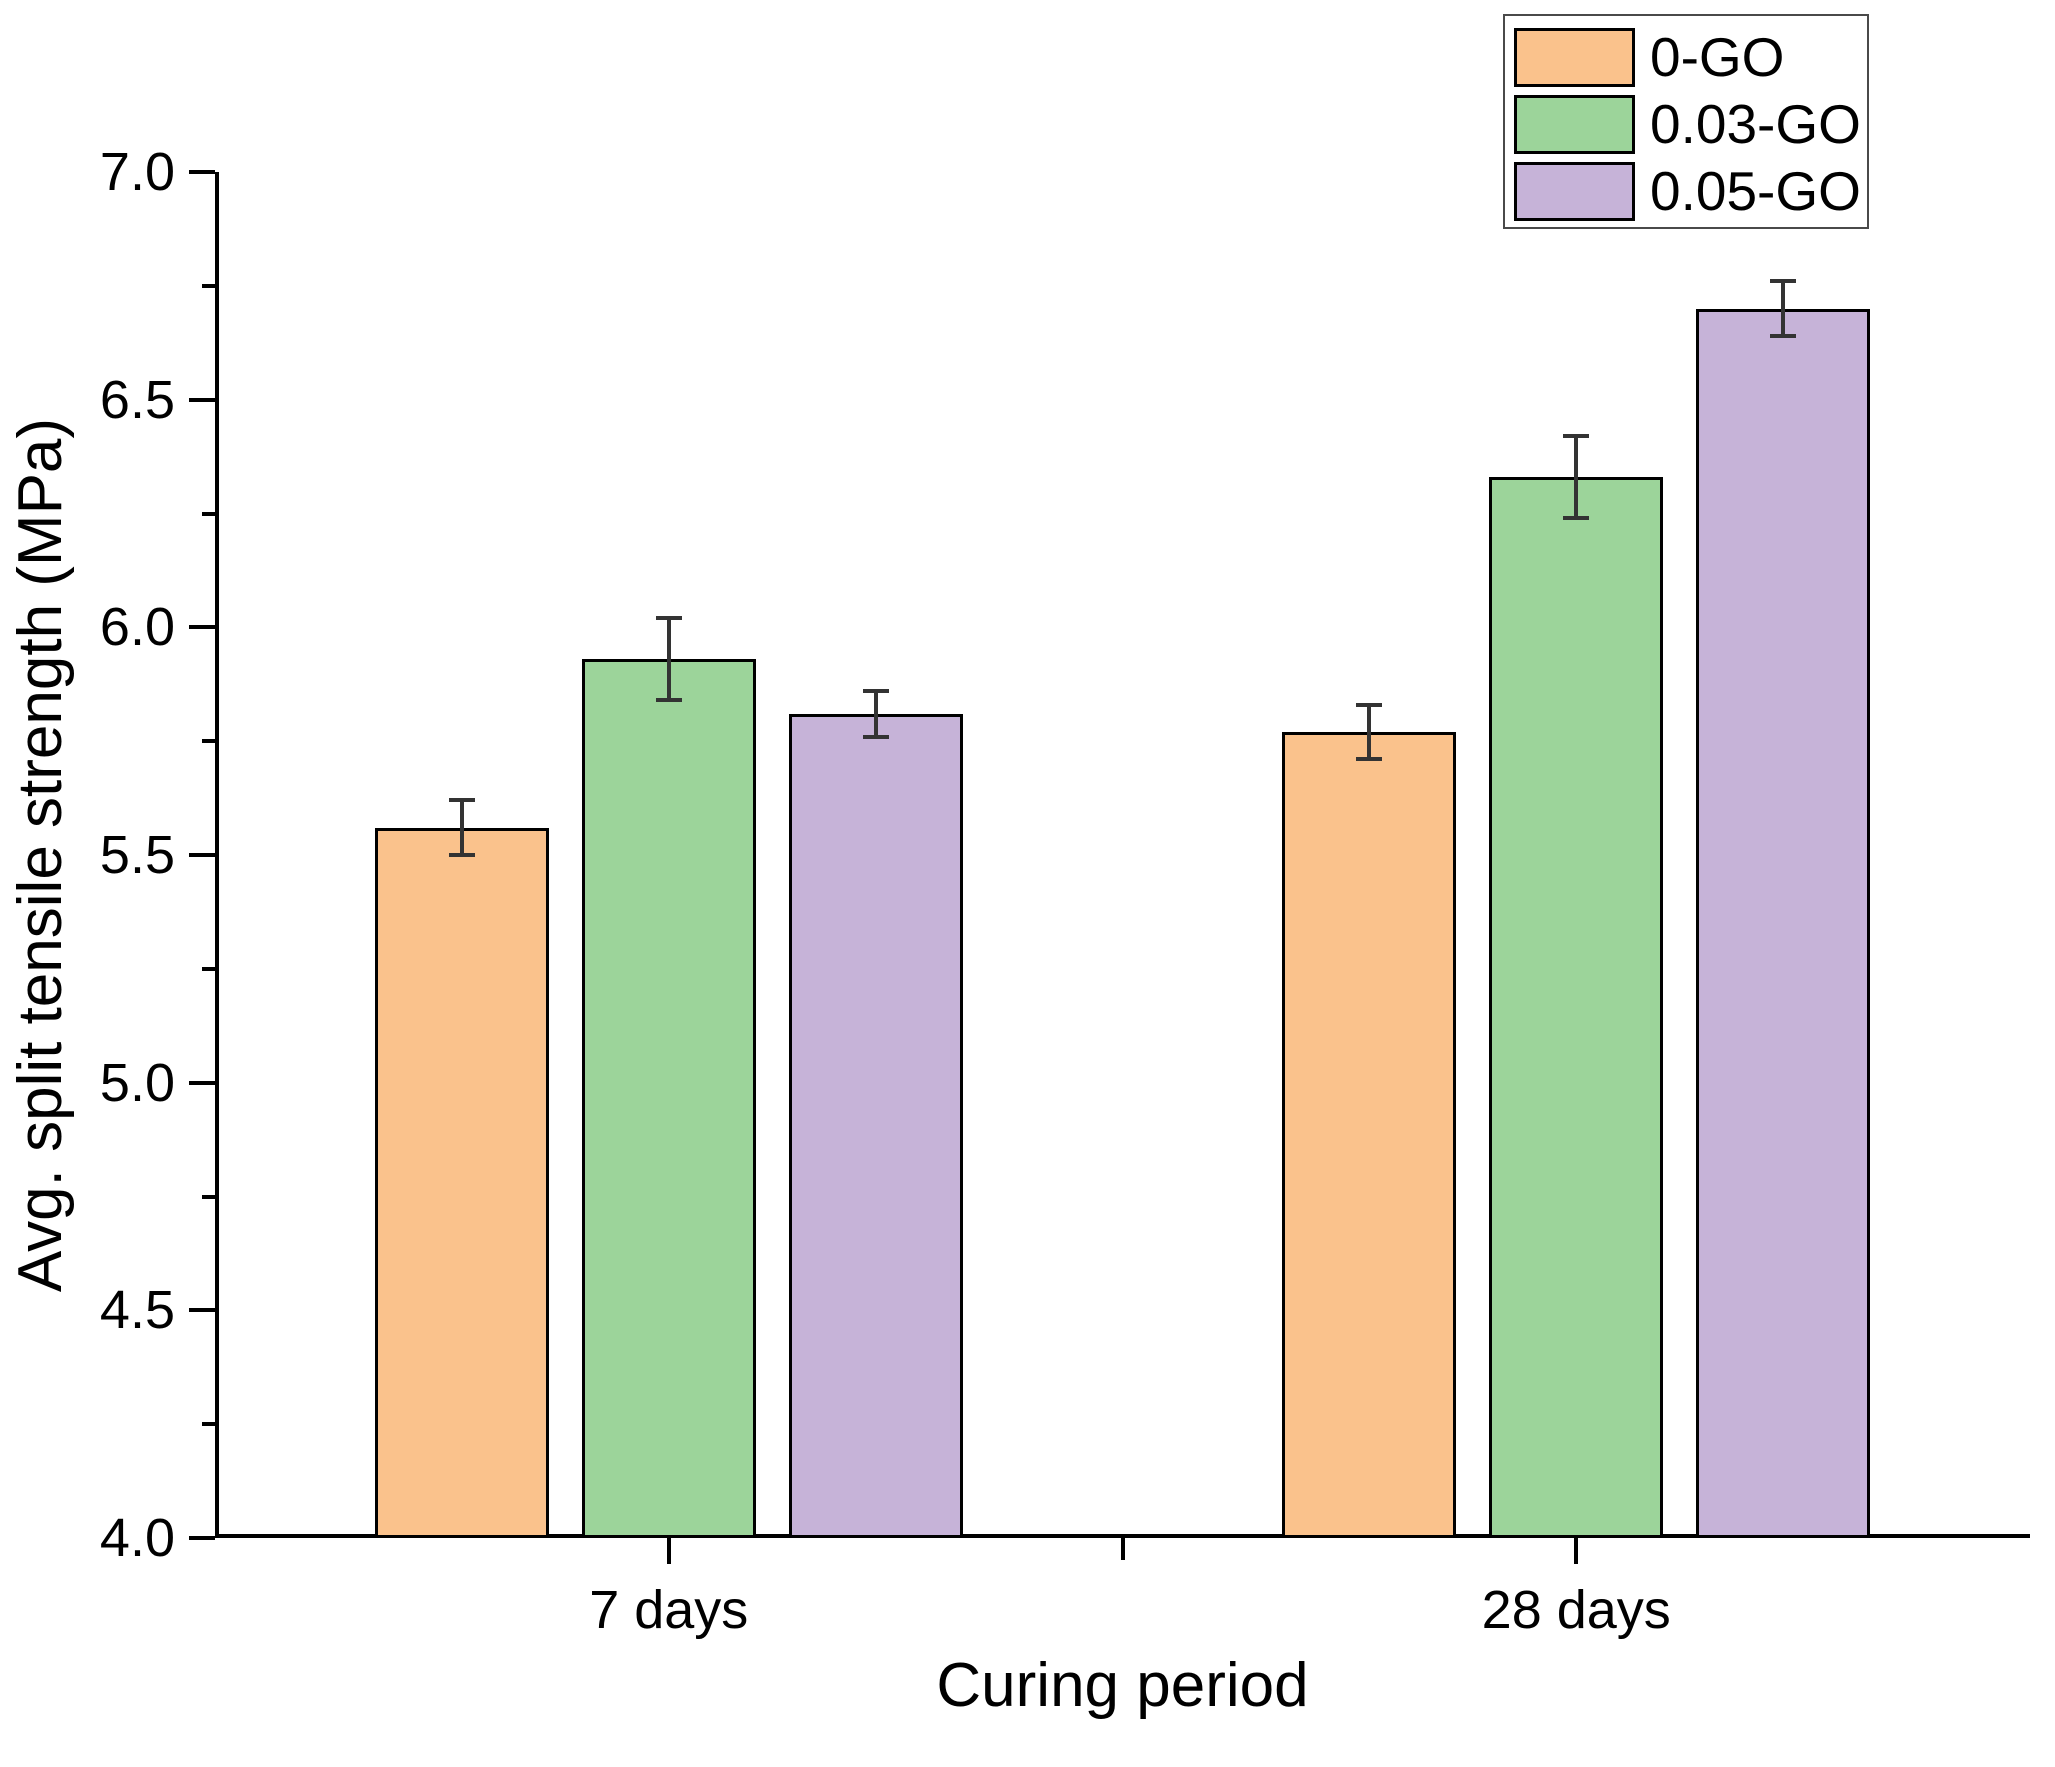 The width and height of the screenshot is (2055, 1767). I want to click on legend-row: 0-GO, so click(1690, 57).